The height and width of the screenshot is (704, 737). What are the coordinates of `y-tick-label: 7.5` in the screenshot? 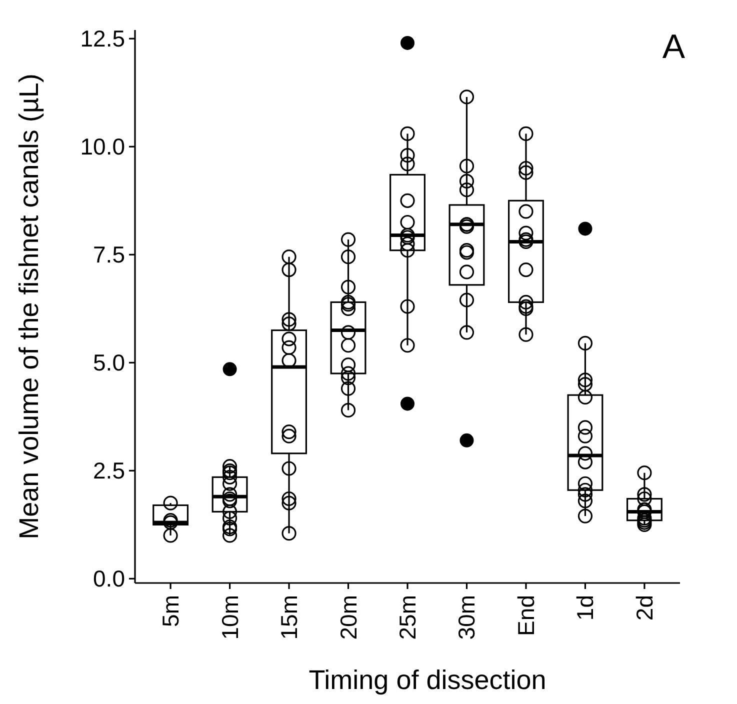 It's located at (109, 255).